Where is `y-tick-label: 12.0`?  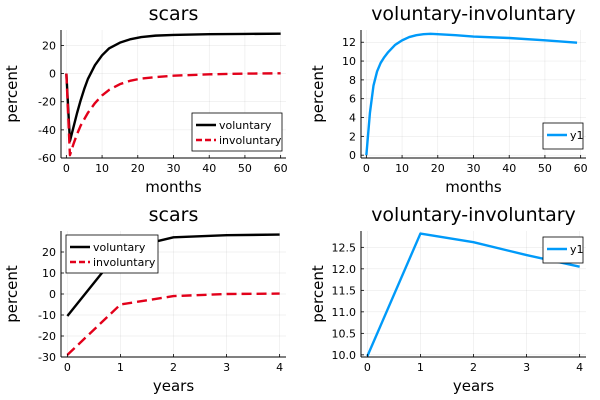 y-tick-label: 12.0 is located at coordinates (344, 269).